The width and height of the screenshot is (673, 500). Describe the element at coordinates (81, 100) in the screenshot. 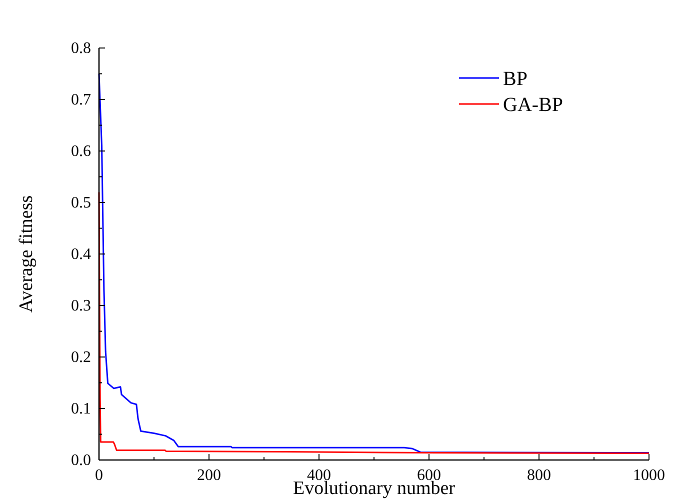

I see `y-tick-label: 0.7` at that location.